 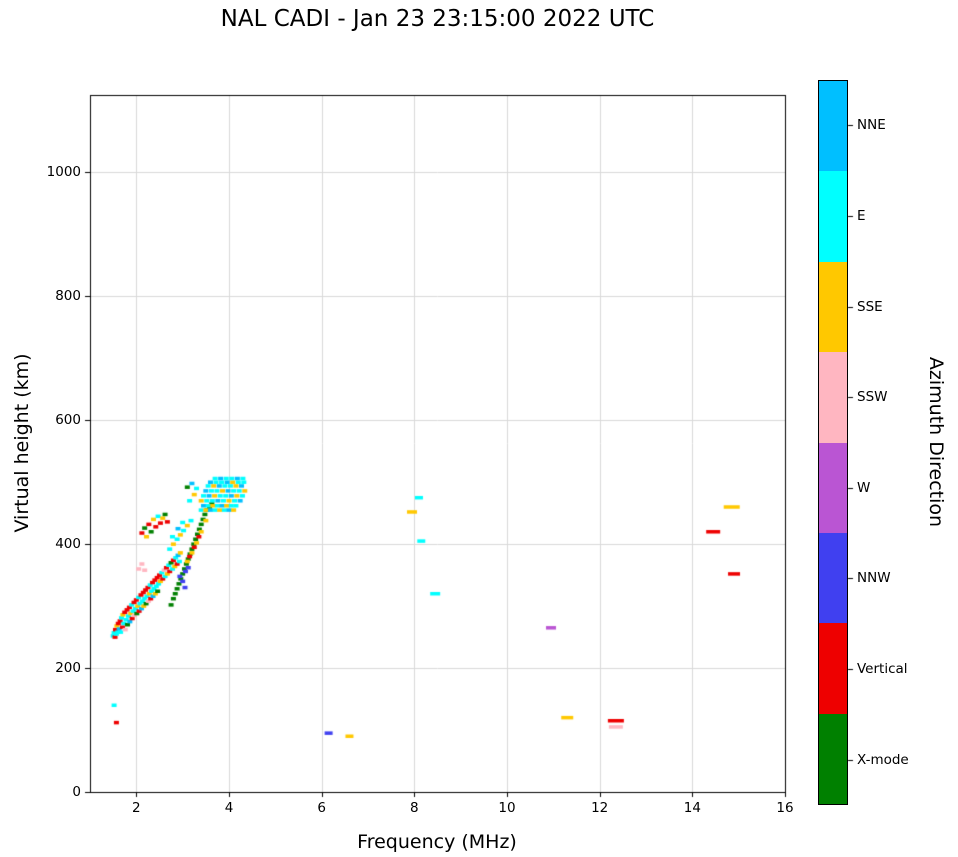 What do you see at coordinates (321, 808) in the screenshot?
I see `x-tick-label: 6` at bounding box center [321, 808].